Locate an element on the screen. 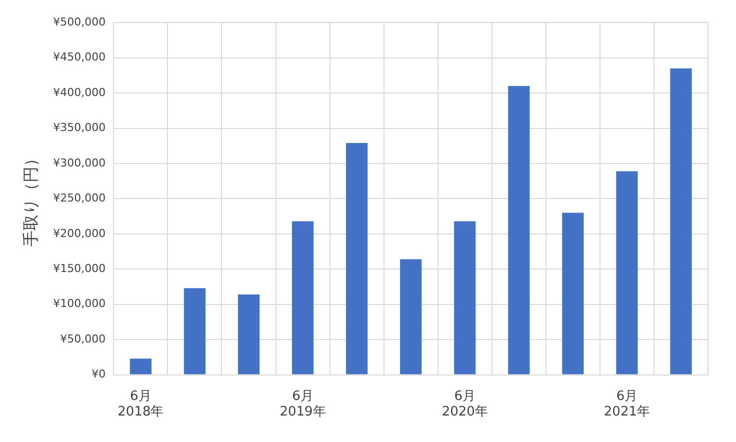 This screenshot has height=442, width=736. y-tick-label: ¥300,000 is located at coordinates (79, 163).